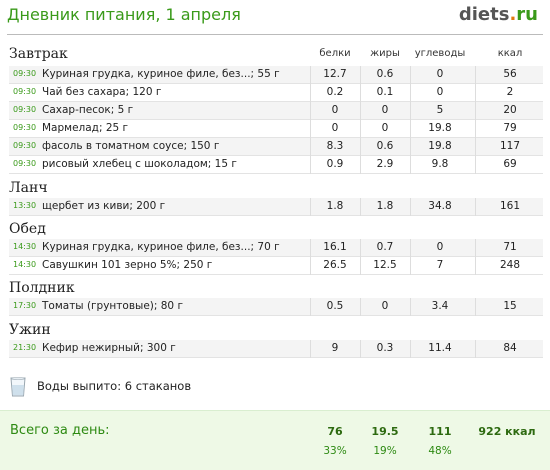 Image resolution: width=550 pixels, height=470 pixels. I want to click on food-fat: 12.5, so click(385, 265).